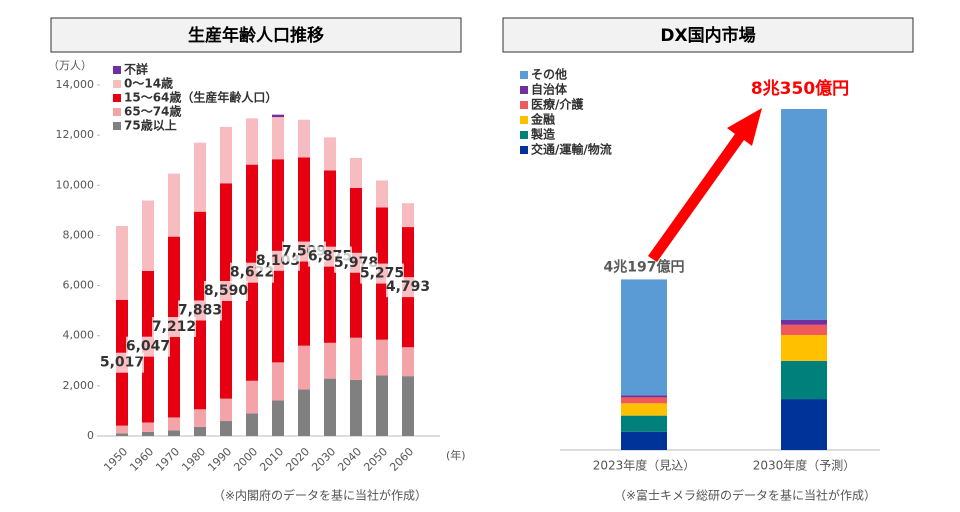 The width and height of the screenshot is (960, 512). I want to click on data-label: 7,883, so click(200, 310).